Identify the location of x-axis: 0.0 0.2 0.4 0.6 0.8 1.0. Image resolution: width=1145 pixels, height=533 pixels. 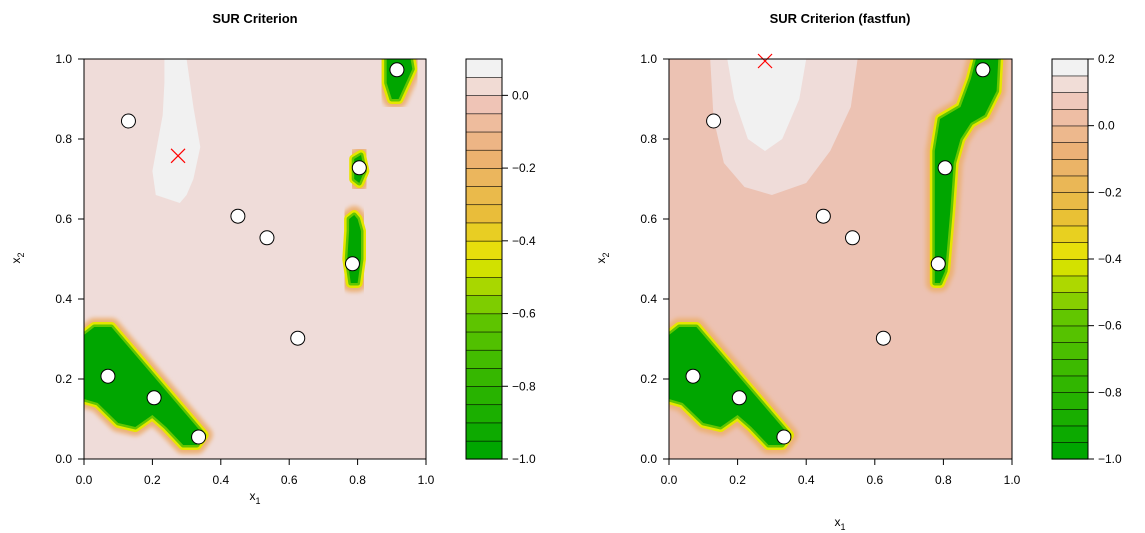
(255, 473).